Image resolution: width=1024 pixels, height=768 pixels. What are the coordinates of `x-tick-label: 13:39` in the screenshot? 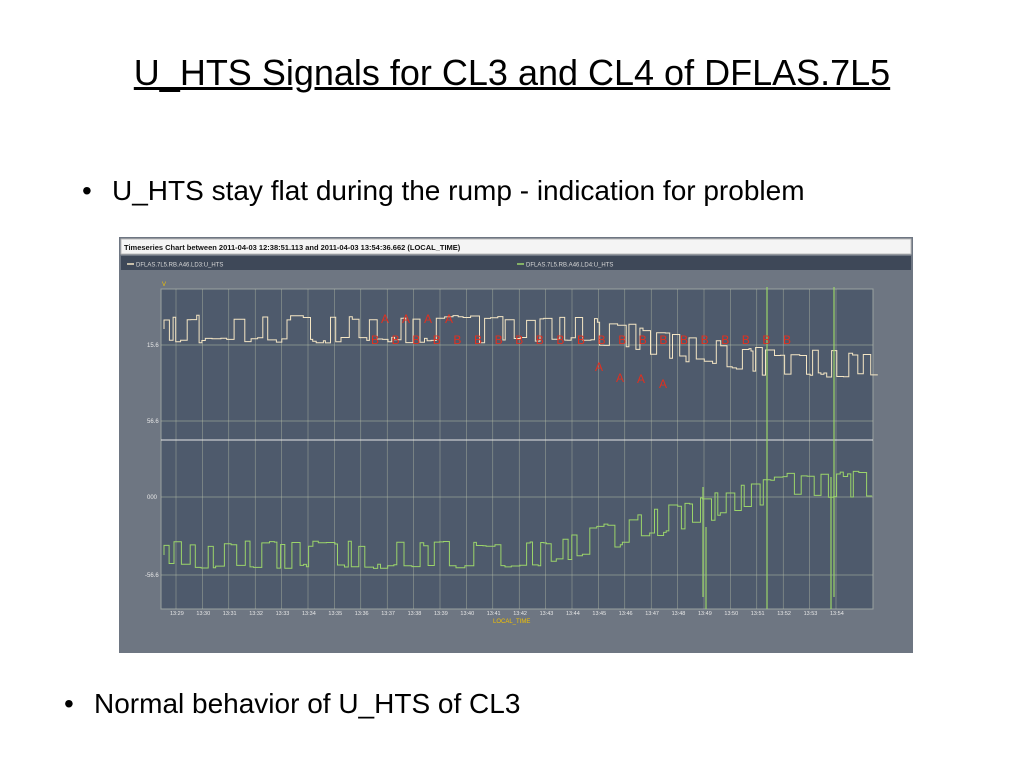 It's located at (441, 614).